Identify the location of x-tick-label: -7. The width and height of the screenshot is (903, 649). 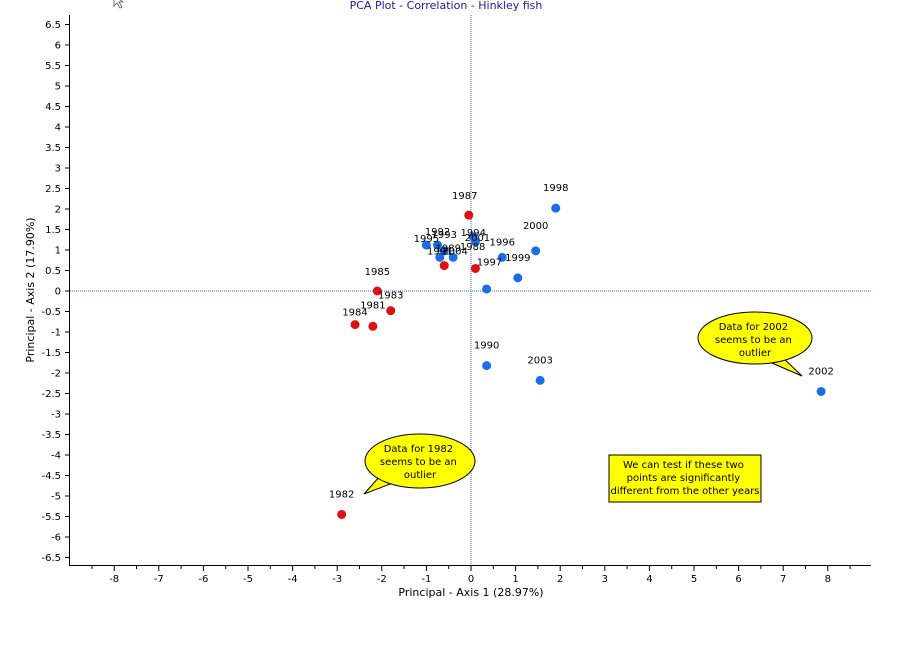
(159, 579).